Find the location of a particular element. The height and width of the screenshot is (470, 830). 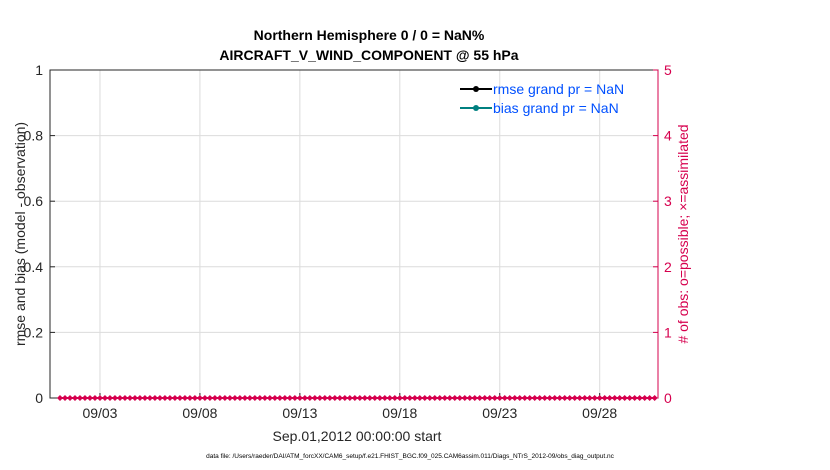

y-right-tick-label: 1 is located at coordinates (668, 332).